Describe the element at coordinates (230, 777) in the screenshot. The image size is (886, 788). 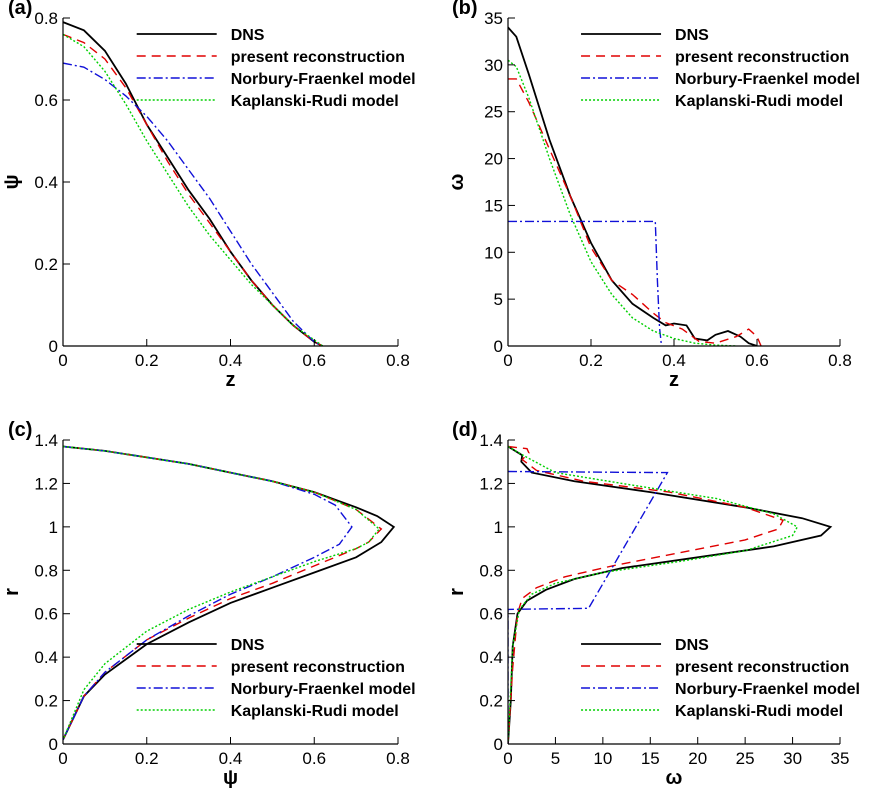
I see `x-axis-label: ψ` at that location.